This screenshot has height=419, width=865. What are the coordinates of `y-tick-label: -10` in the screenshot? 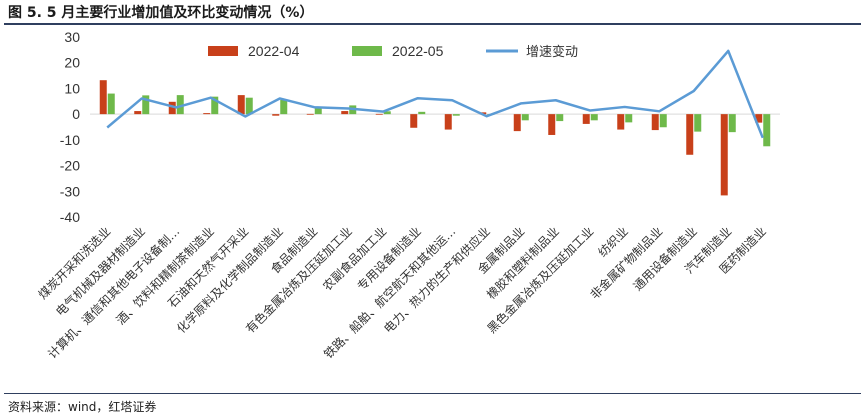 It's located at (70, 140).